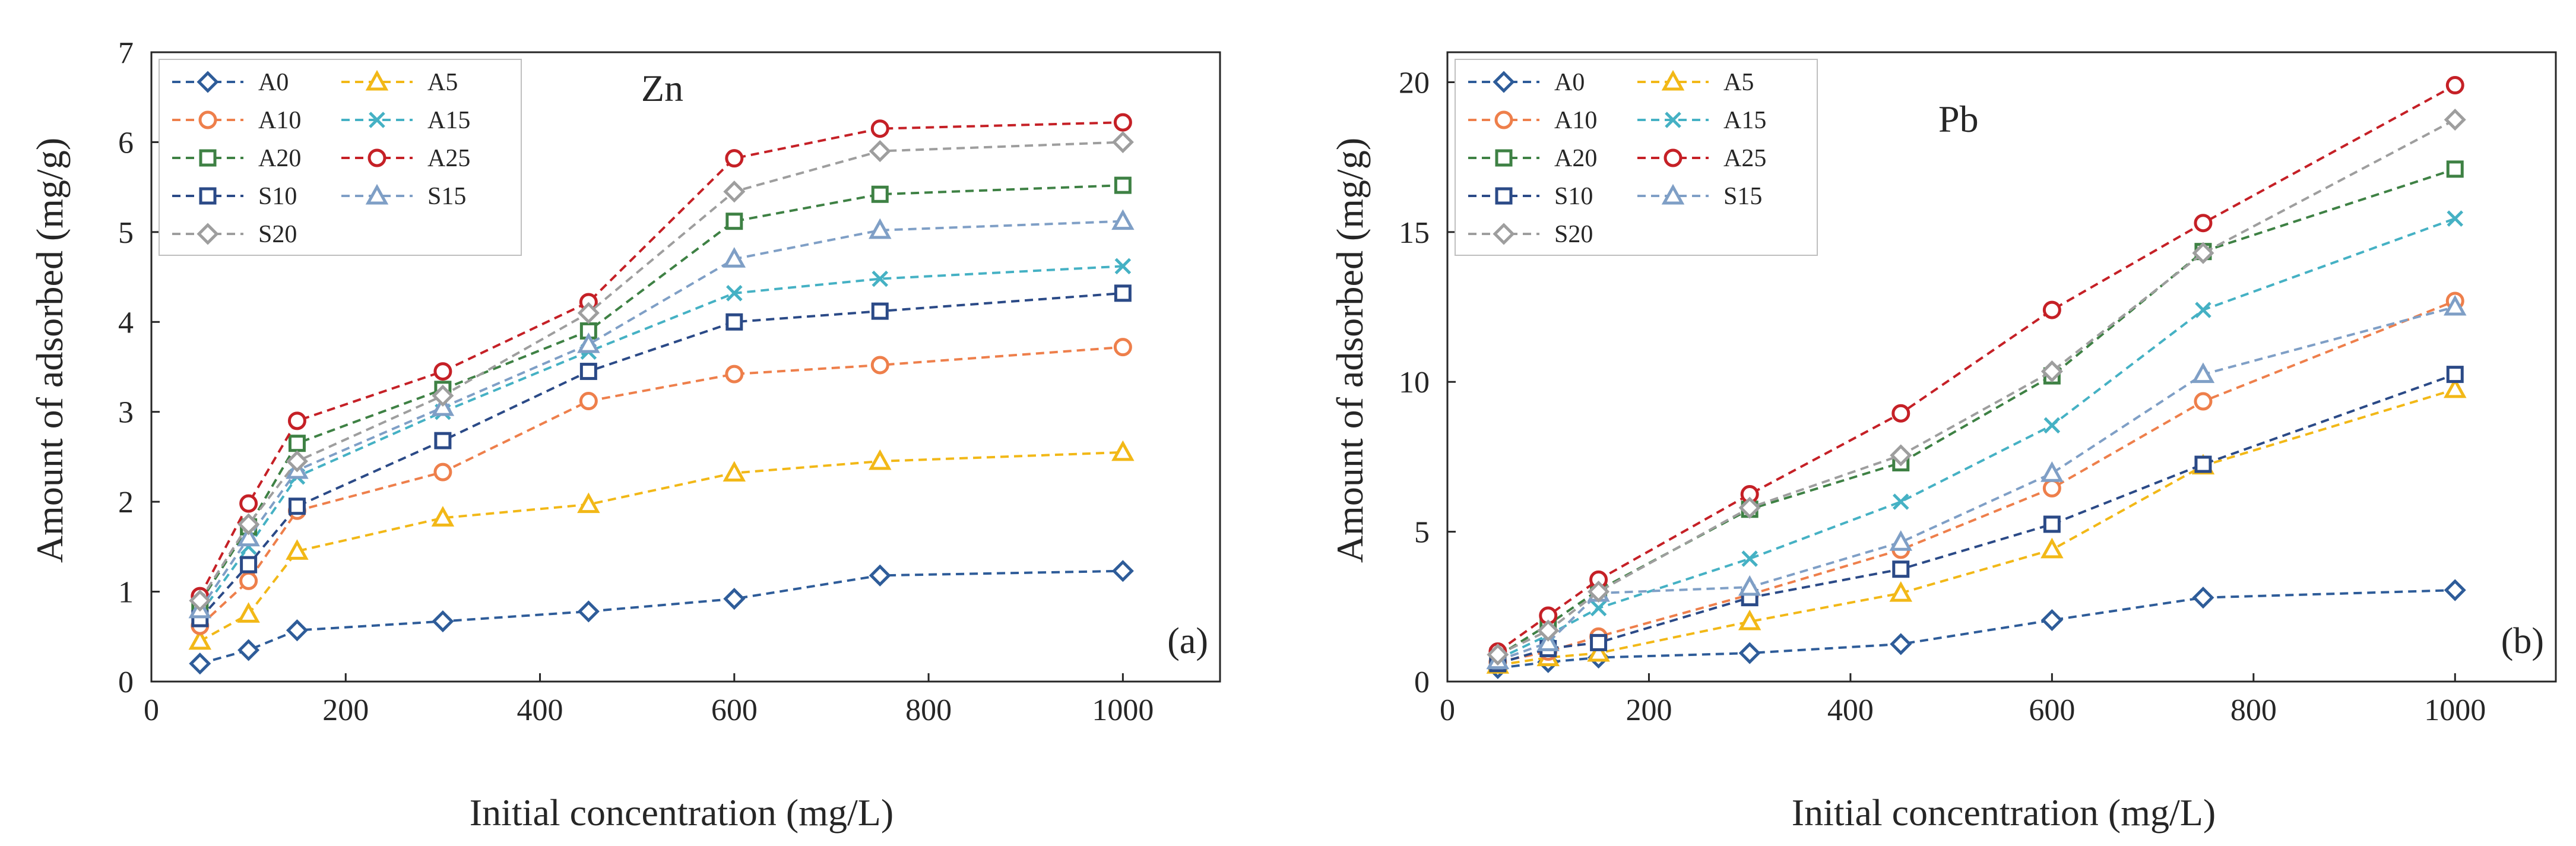 The width and height of the screenshot is (2576, 846). What do you see at coordinates (1187, 641) in the screenshot?
I see `panel-label: (a)` at bounding box center [1187, 641].